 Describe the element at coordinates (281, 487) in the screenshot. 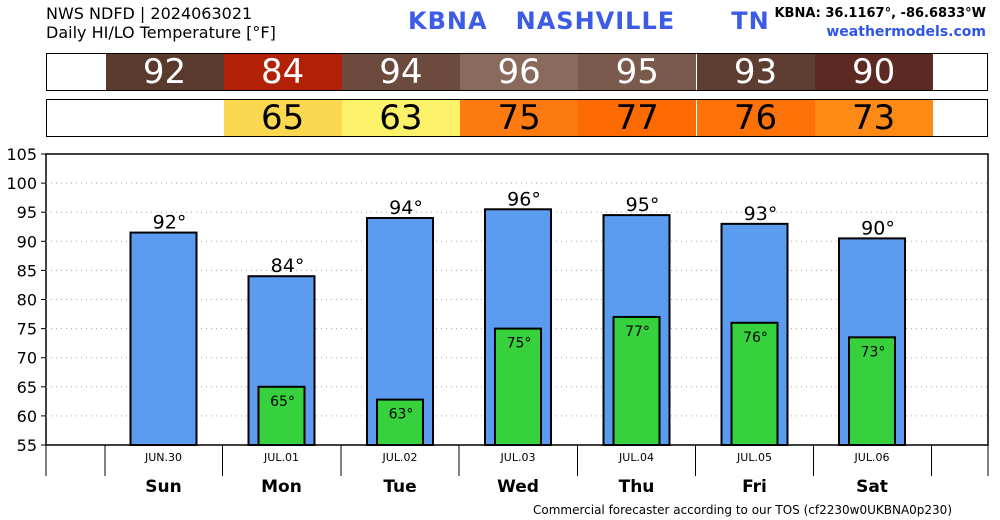

I see `day-label: Mon` at that location.